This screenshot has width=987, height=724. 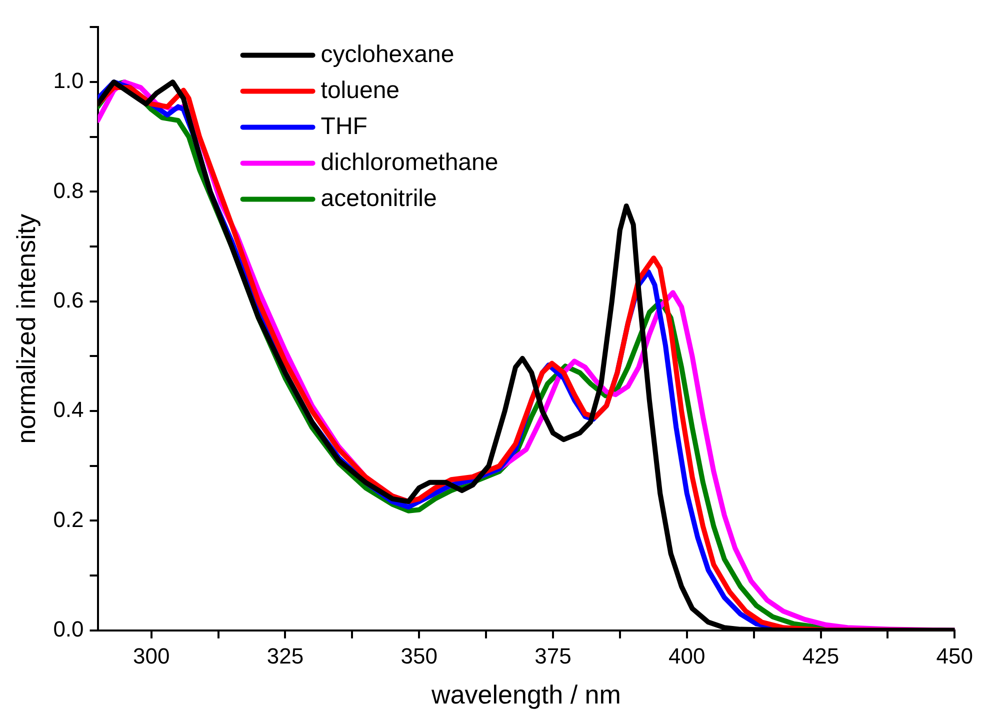 I want to click on x-tick-label: 350, so click(x=419, y=656).